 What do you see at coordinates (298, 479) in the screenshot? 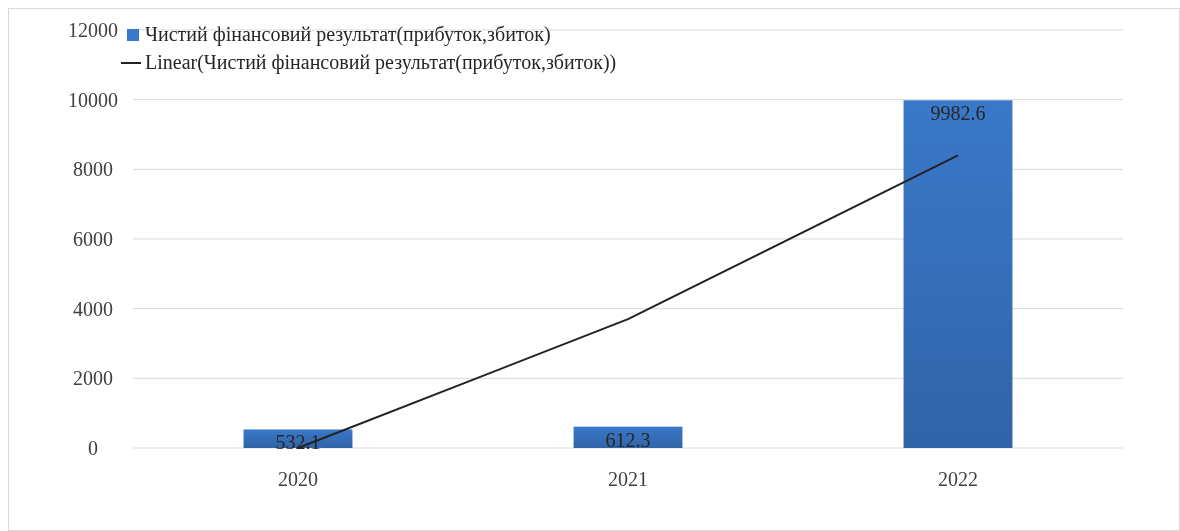
I see `x-tick-label: 2020` at bounding box center [298, 479].